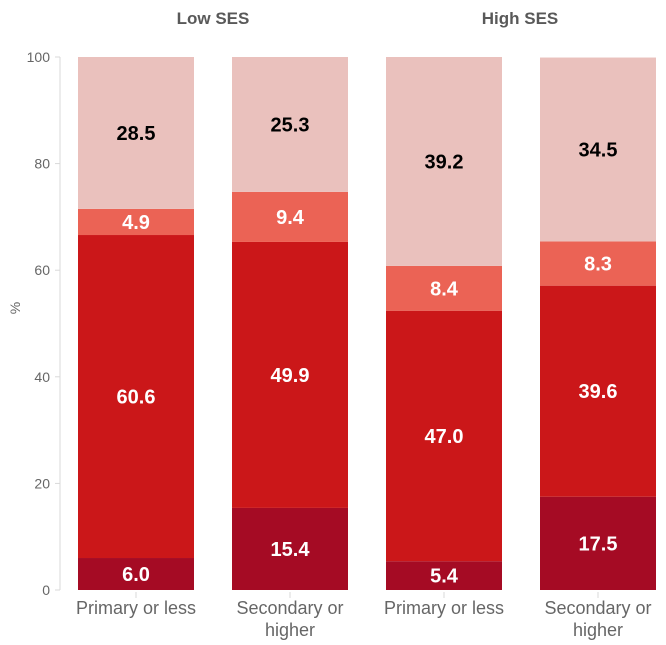 This screenshot has height=645, width=666. I want to click on bar-value-label: 34.5, so click(598, 150).